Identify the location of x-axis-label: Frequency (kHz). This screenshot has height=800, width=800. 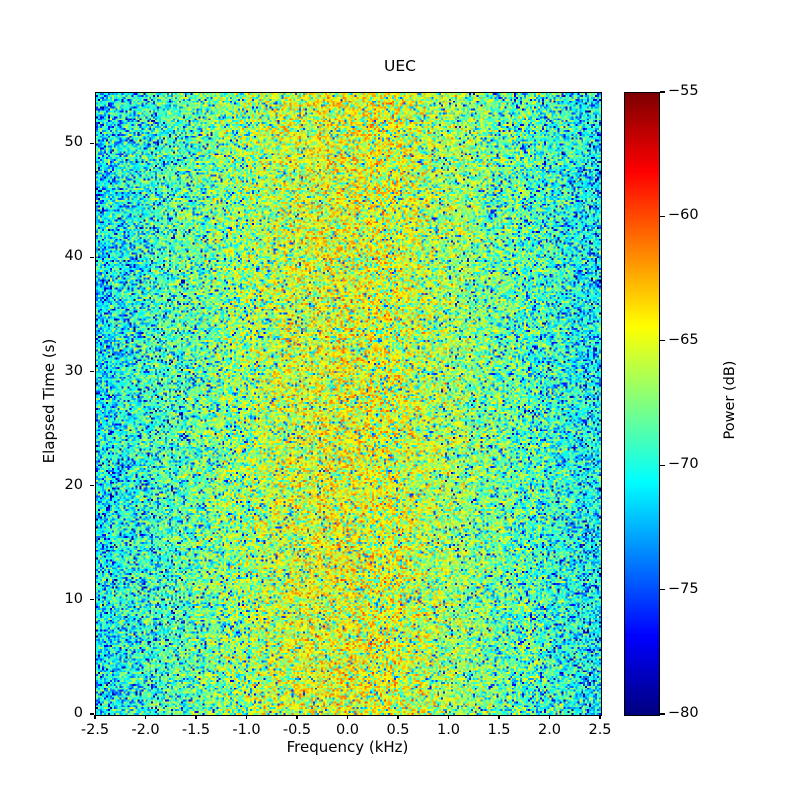
(347, 747).